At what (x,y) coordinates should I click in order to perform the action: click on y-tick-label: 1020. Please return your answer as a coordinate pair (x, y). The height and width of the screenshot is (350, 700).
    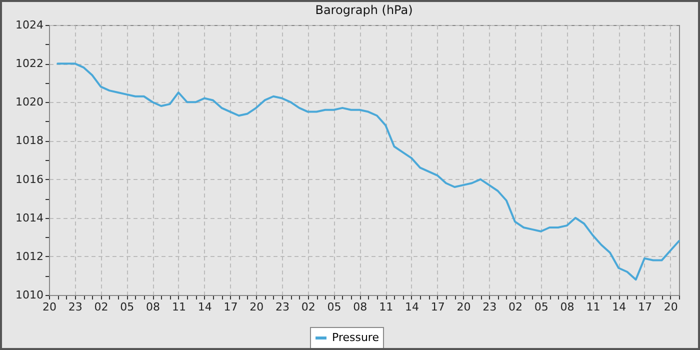
    Looking at the image, I should click on (30, 102).